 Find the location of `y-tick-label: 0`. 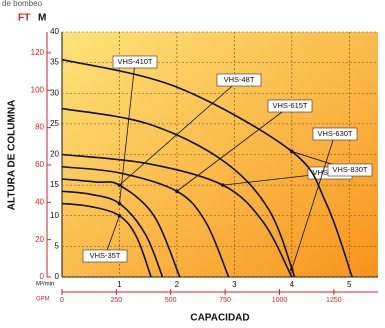

y-tick-label: 0 is located at coordinates (57, 276).